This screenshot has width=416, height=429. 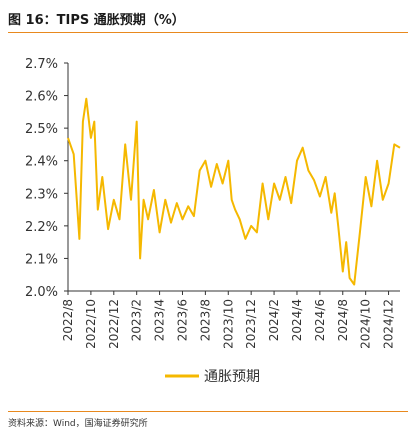 What do you see at coordinates (47, 178) in the screenshot?
I see `y-axis: 2.0% 2.1% 2.2% 2.3% 2.4% 2.5% 2.6% 2.7%` at bounding box center [47, 178].